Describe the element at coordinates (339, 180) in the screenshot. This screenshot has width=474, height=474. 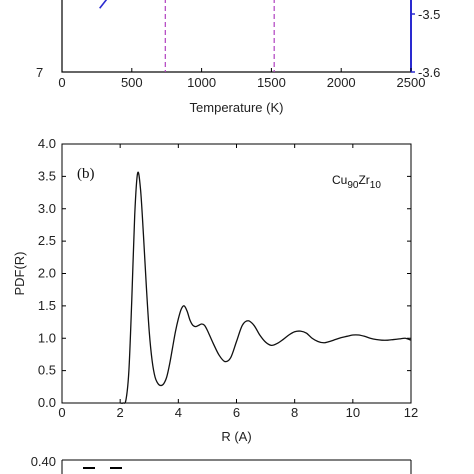
I see `composition-cu: Cu` at that location.